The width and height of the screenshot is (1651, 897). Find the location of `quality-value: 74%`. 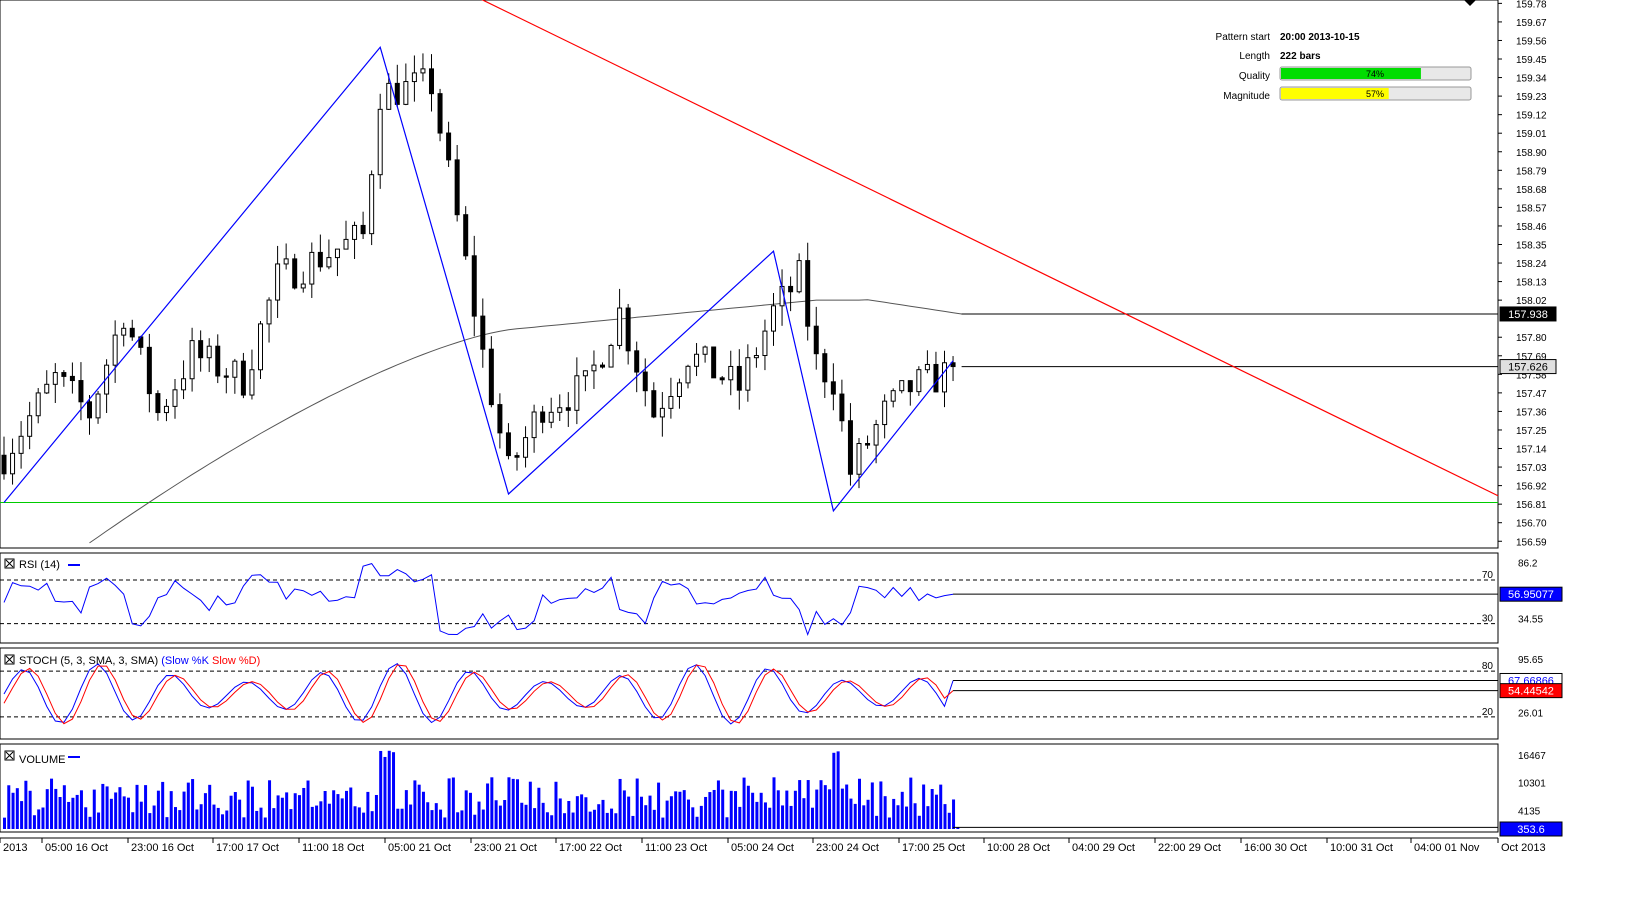

quality-value: 74% is located at coordinates (1375, 74).